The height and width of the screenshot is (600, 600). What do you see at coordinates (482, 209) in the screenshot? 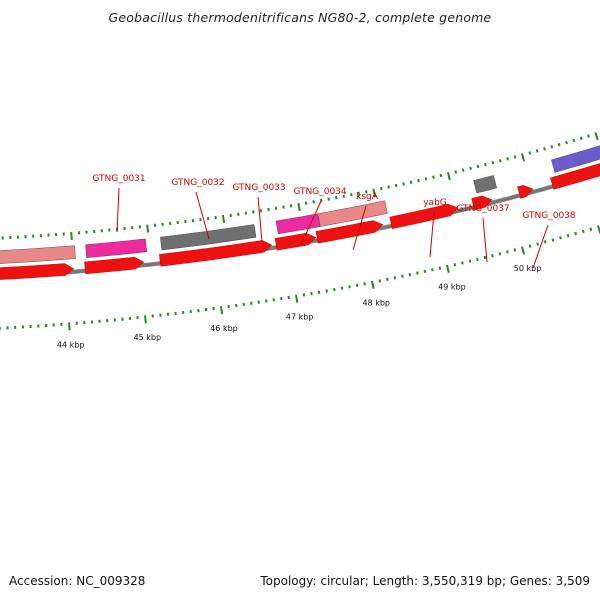
I see `gene-label: GTNG_0037` at bounding box center [482, 209].